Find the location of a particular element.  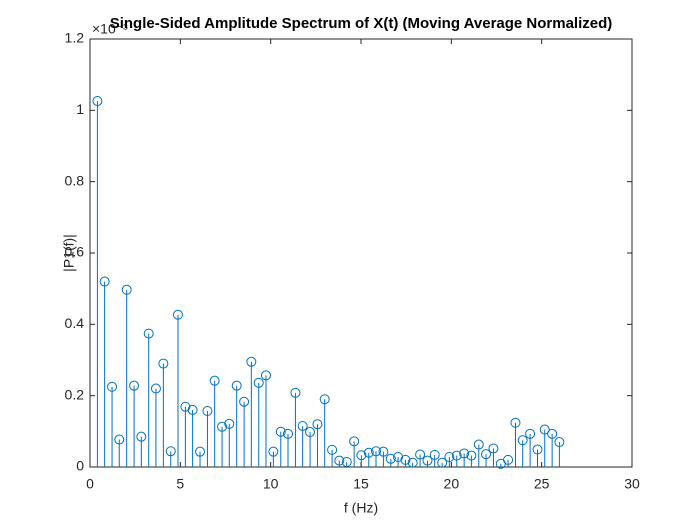

x-tick-label: 25 is located at coordinates (542, 484).